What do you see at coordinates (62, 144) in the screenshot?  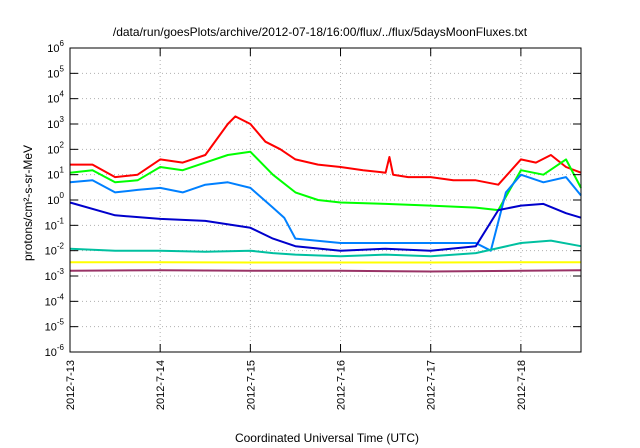 I see `y-tick-exponent: 2` at bounding box center [62, 144].